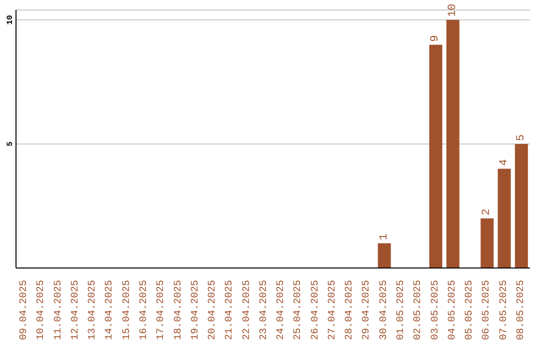 This screenshot has height=340, width=540. Describe the element at coordinates (247, 310) in the screenshot. I see `x-tick-label: 22.04.2025` at that location.